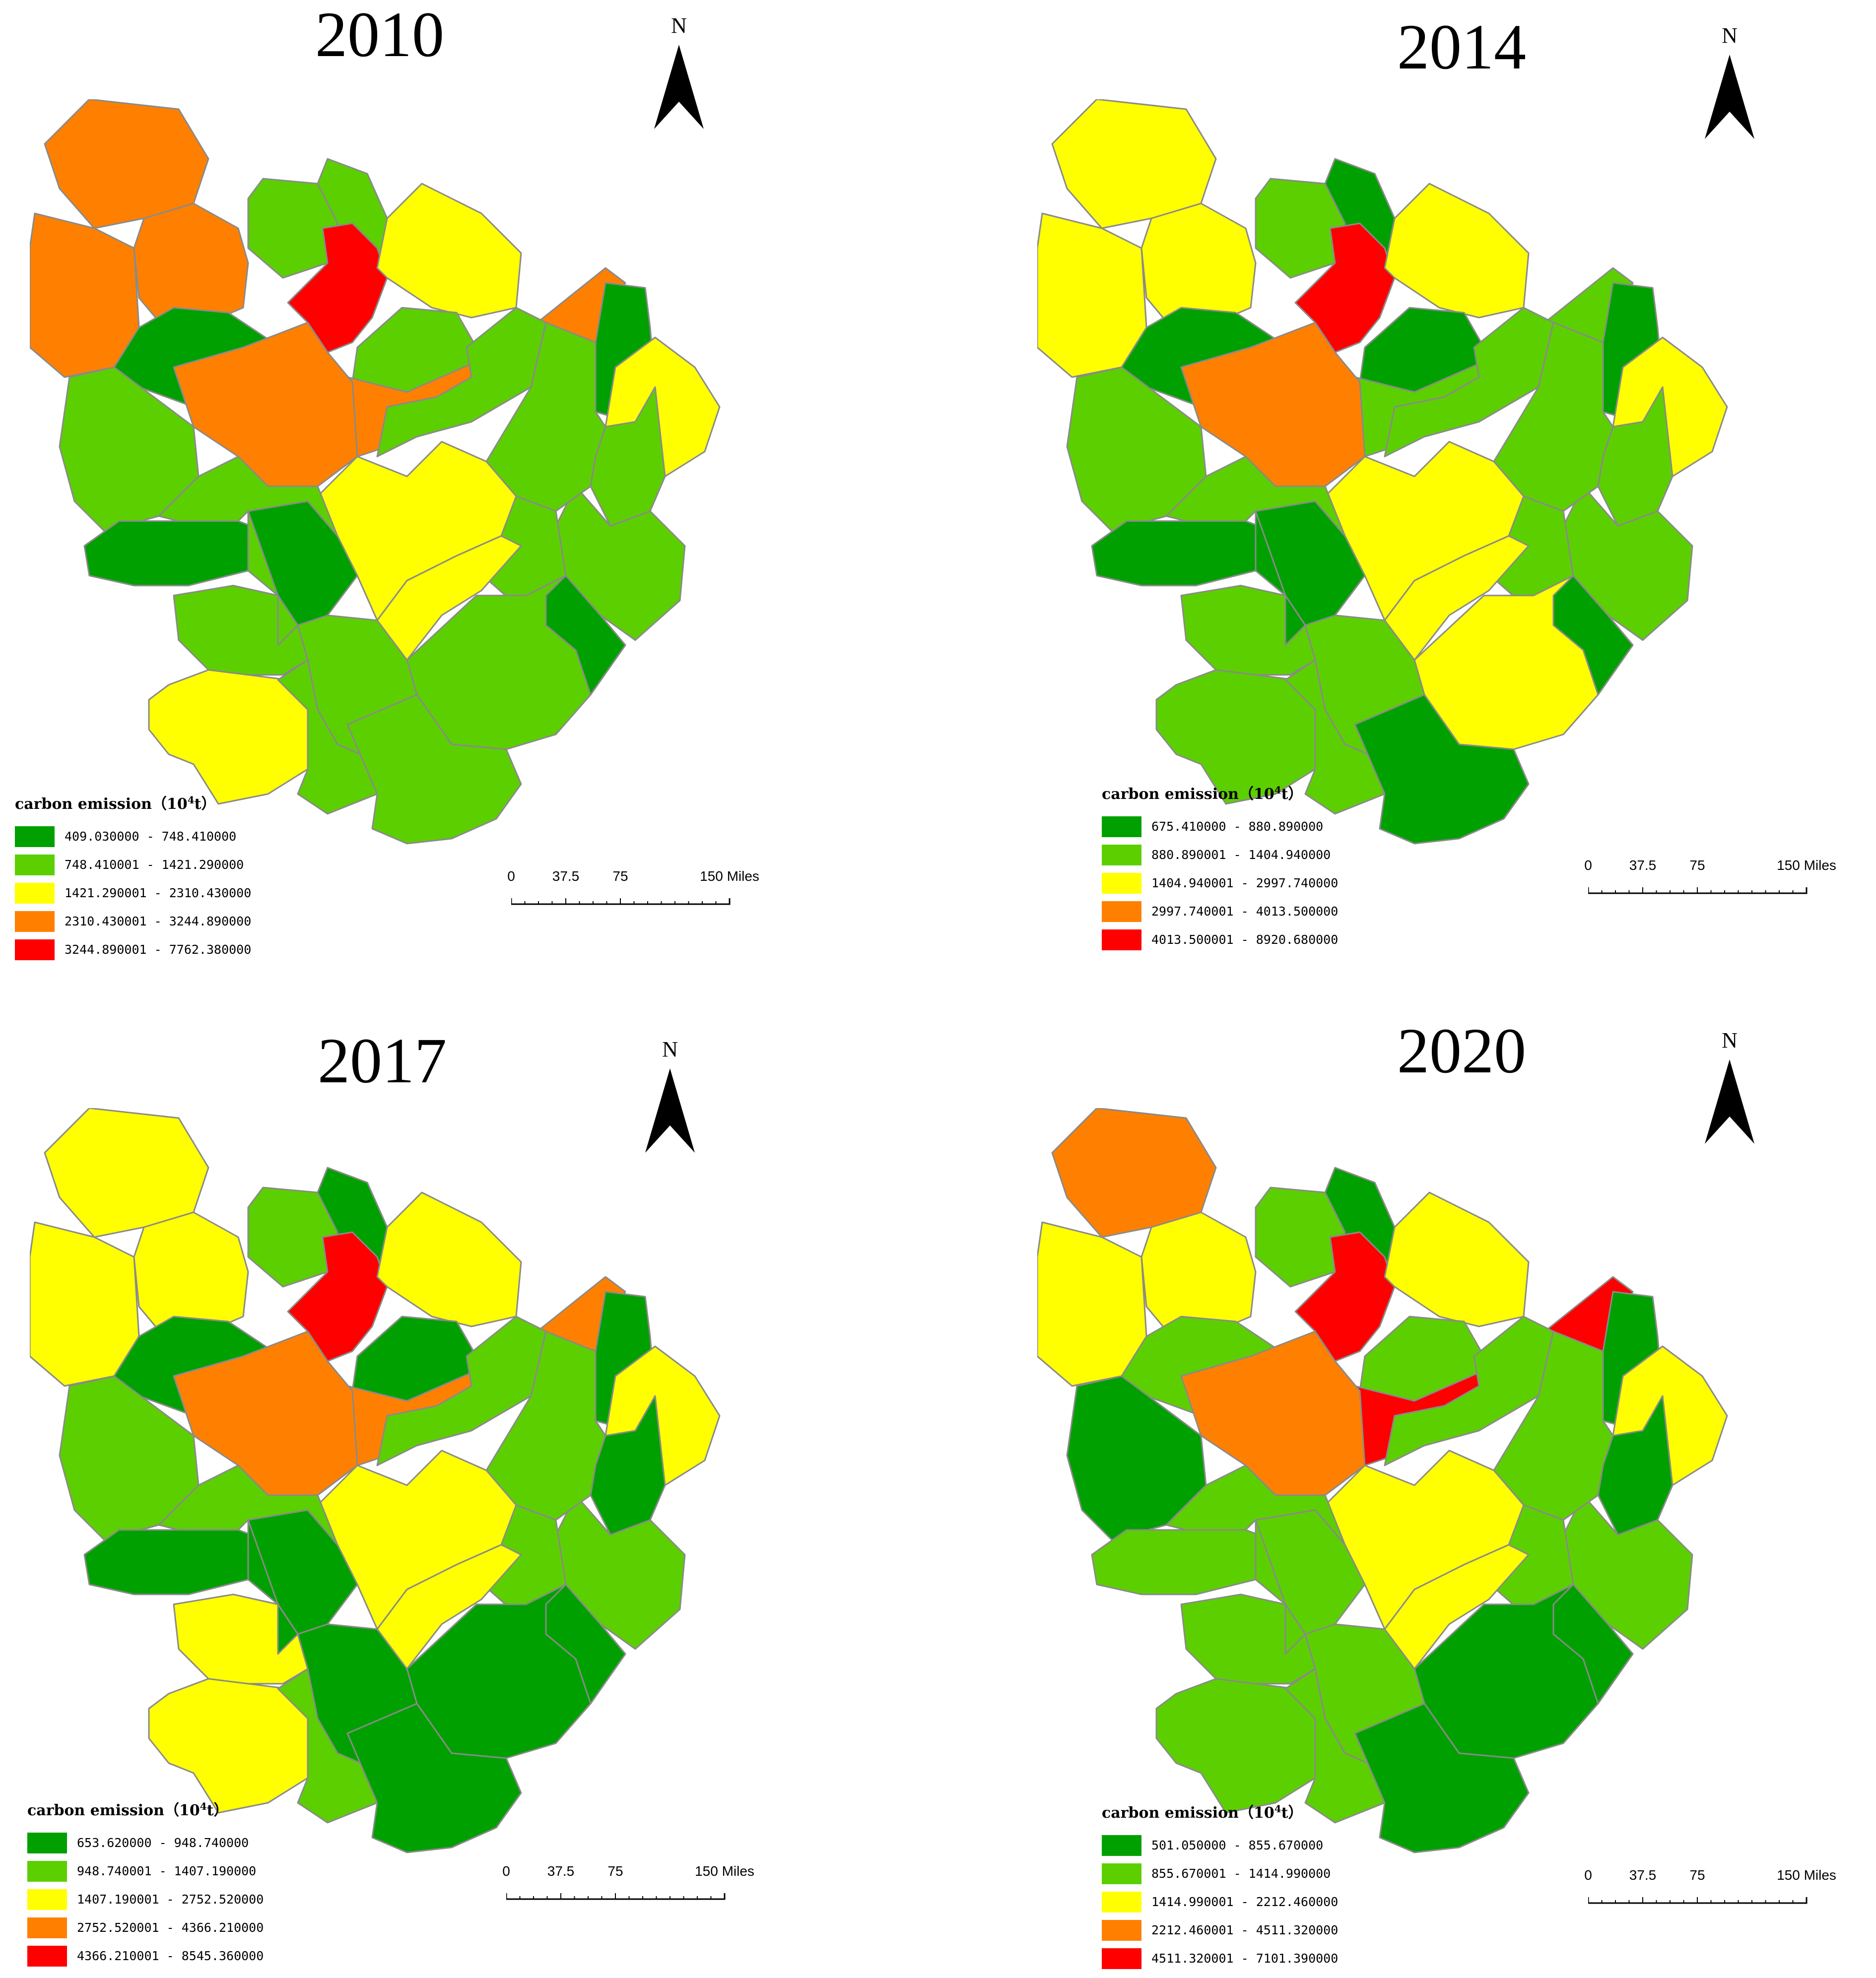 This screenshot has height=1978, width=1876. I want to click on legend-item: 2752.520001 - 4366.210000, so click(145, 1927).